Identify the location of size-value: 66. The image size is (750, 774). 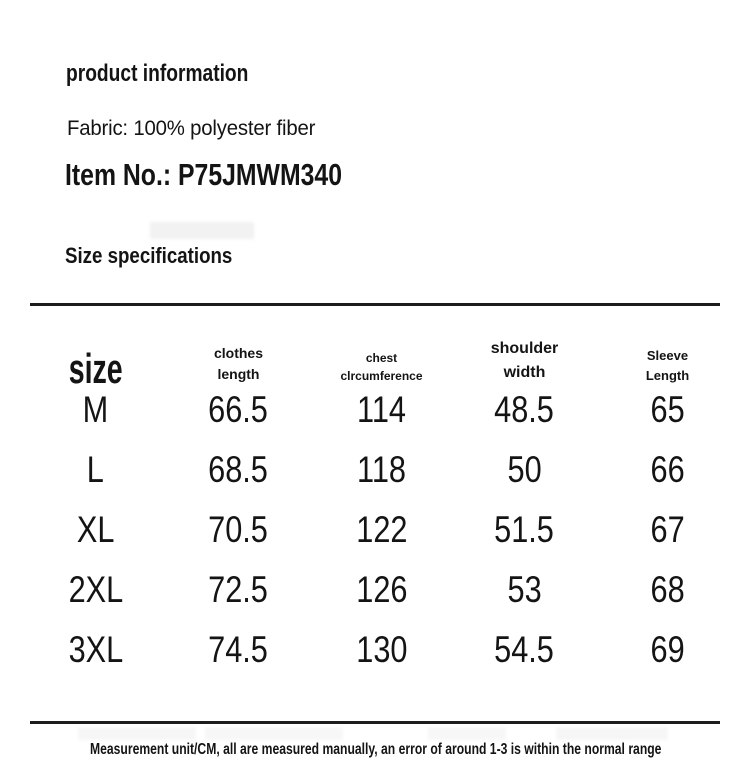
(667, 469).